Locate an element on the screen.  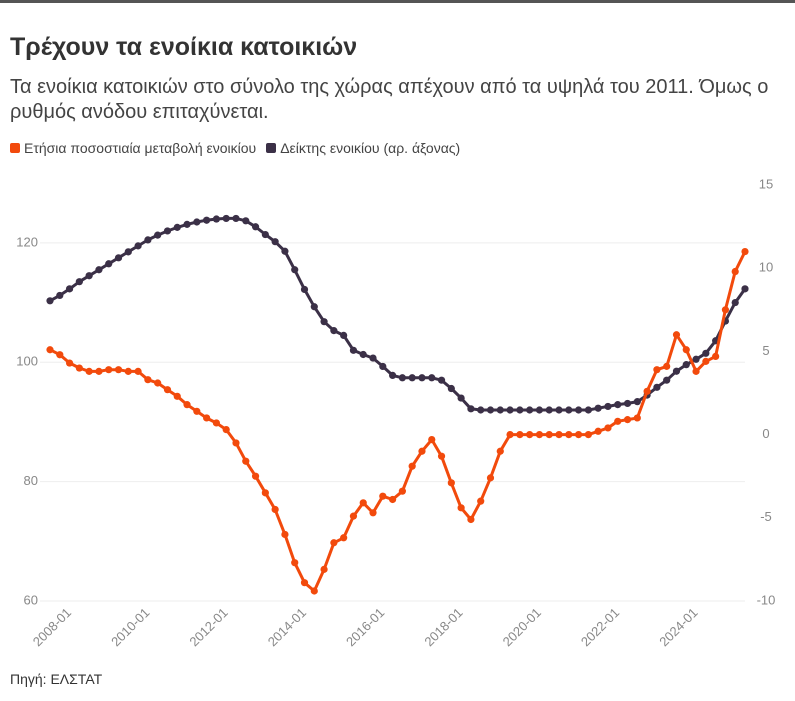
source: Πηγή: ΕΛΣΤΑΤ is located at coordinates (56, 679).